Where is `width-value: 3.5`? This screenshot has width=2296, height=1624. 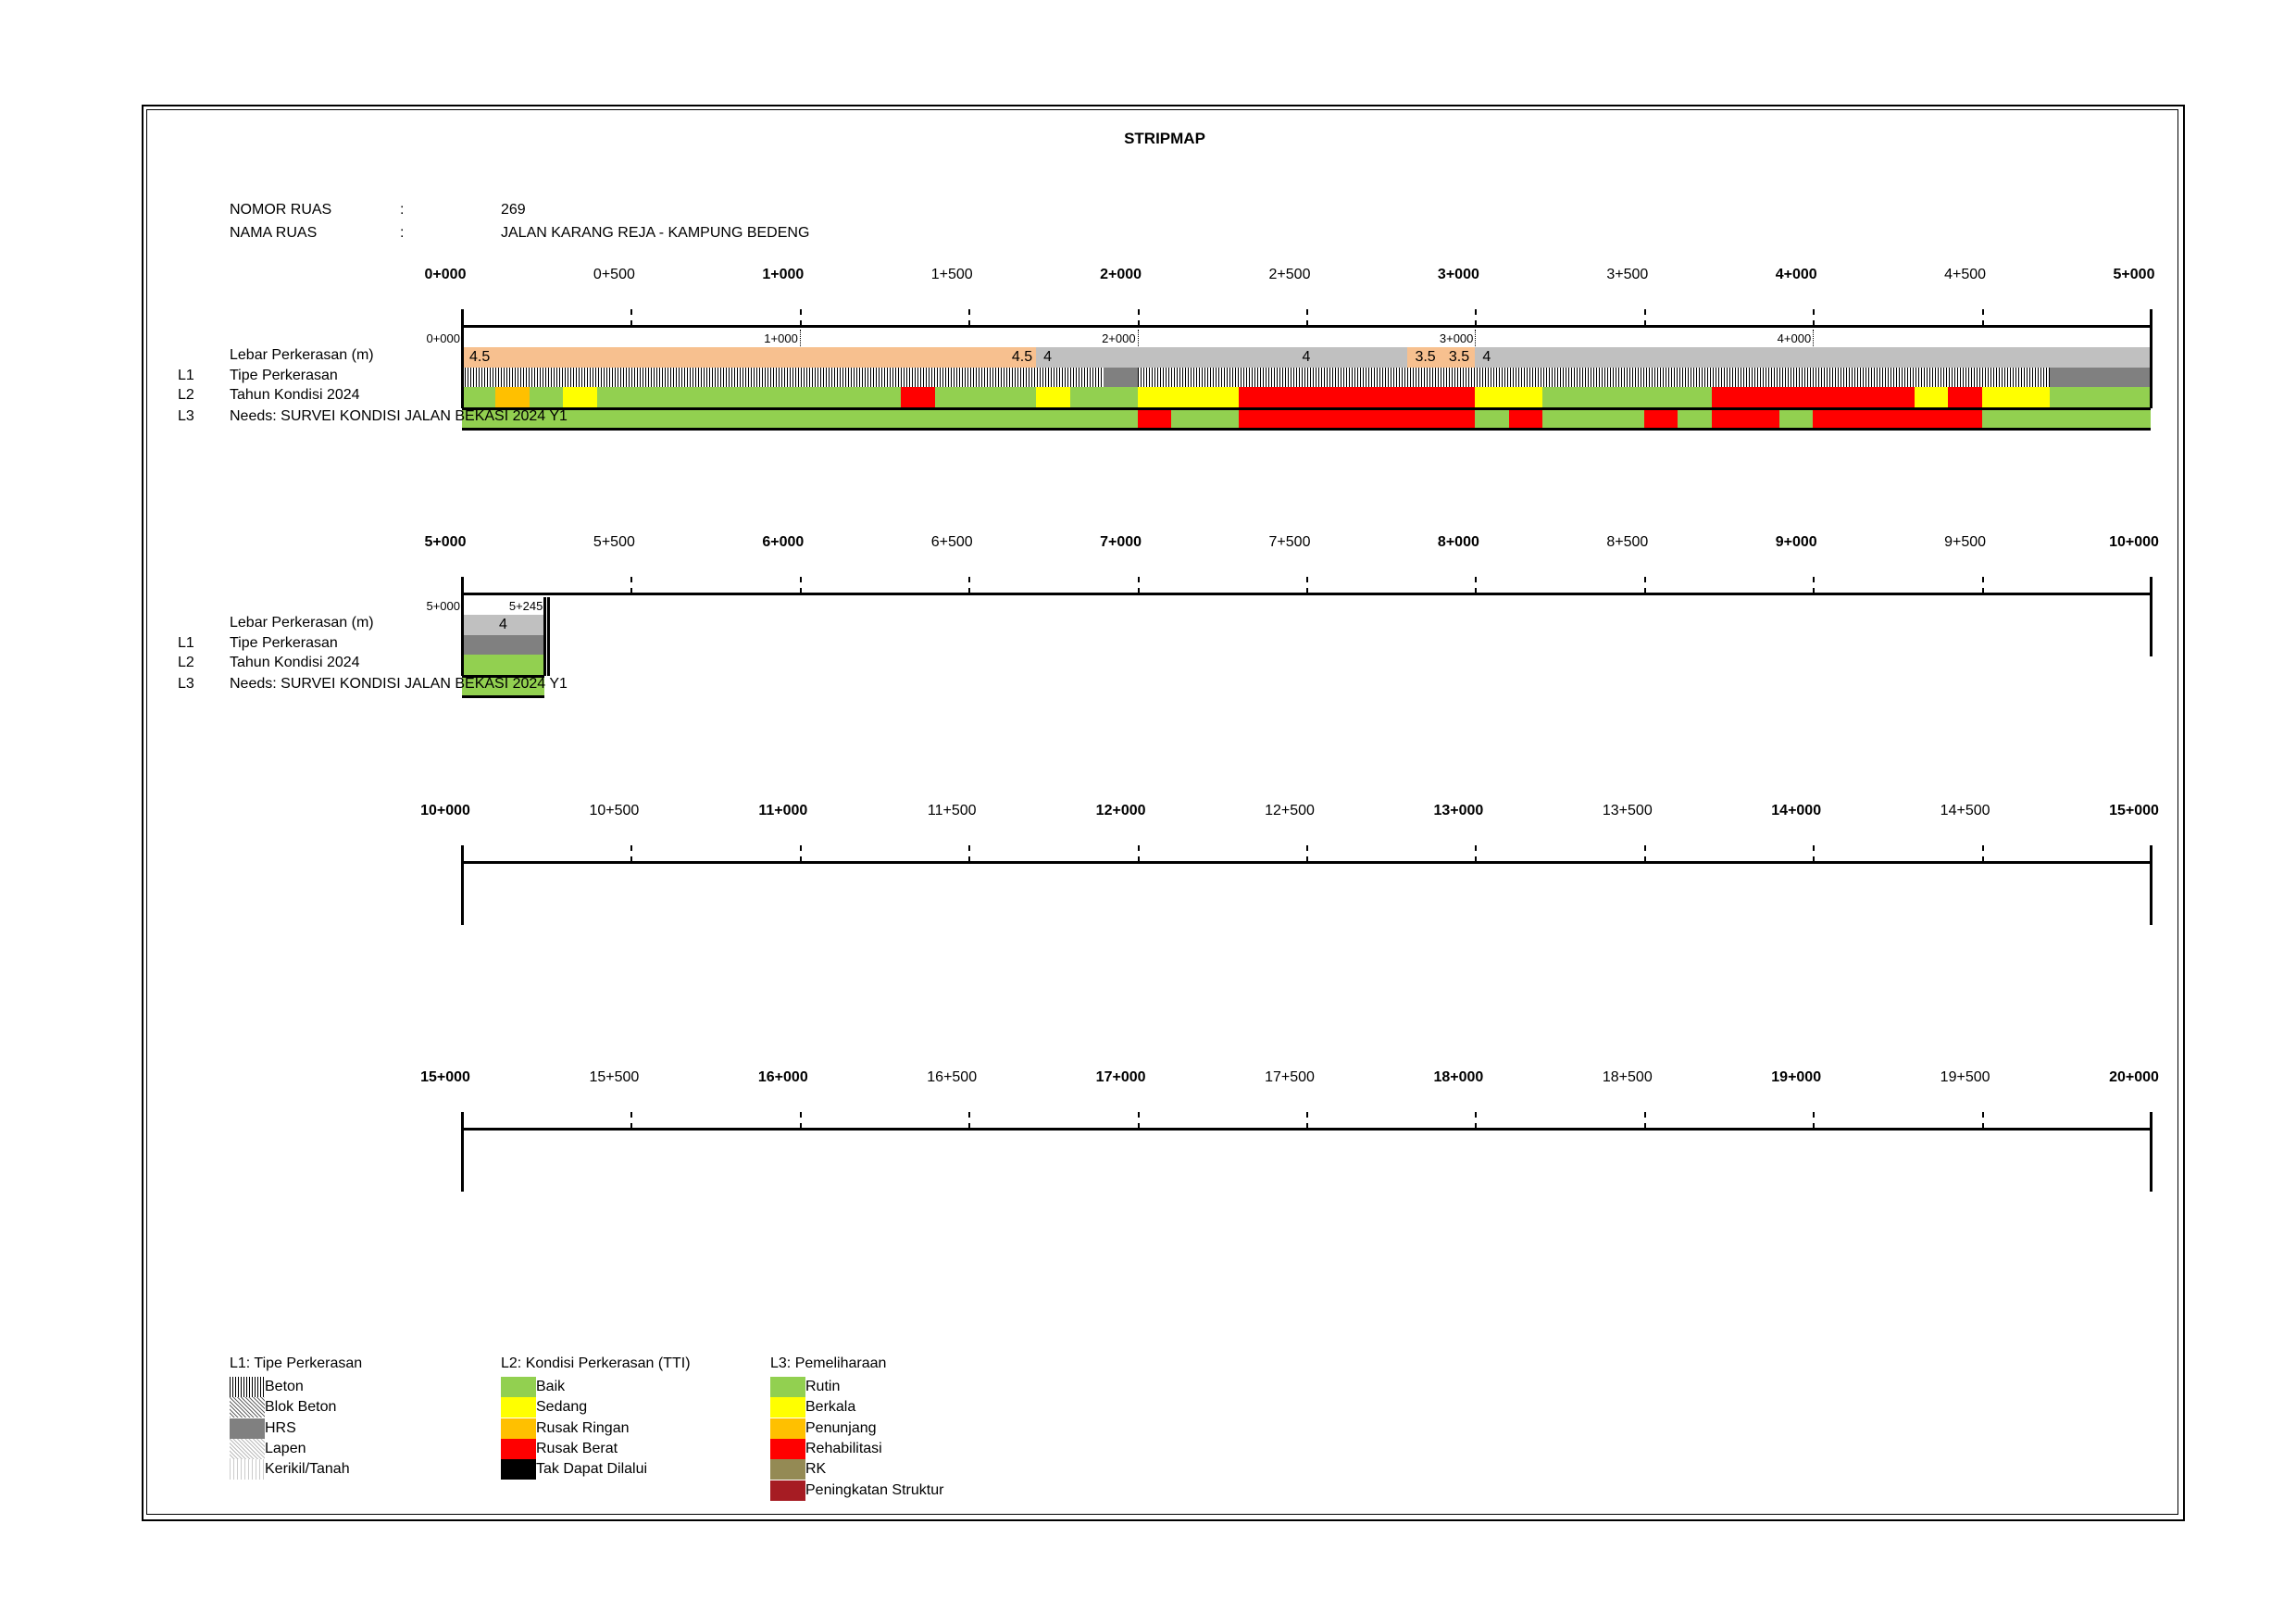 width-value: 3.5 is located at coordinates (1425, 357).